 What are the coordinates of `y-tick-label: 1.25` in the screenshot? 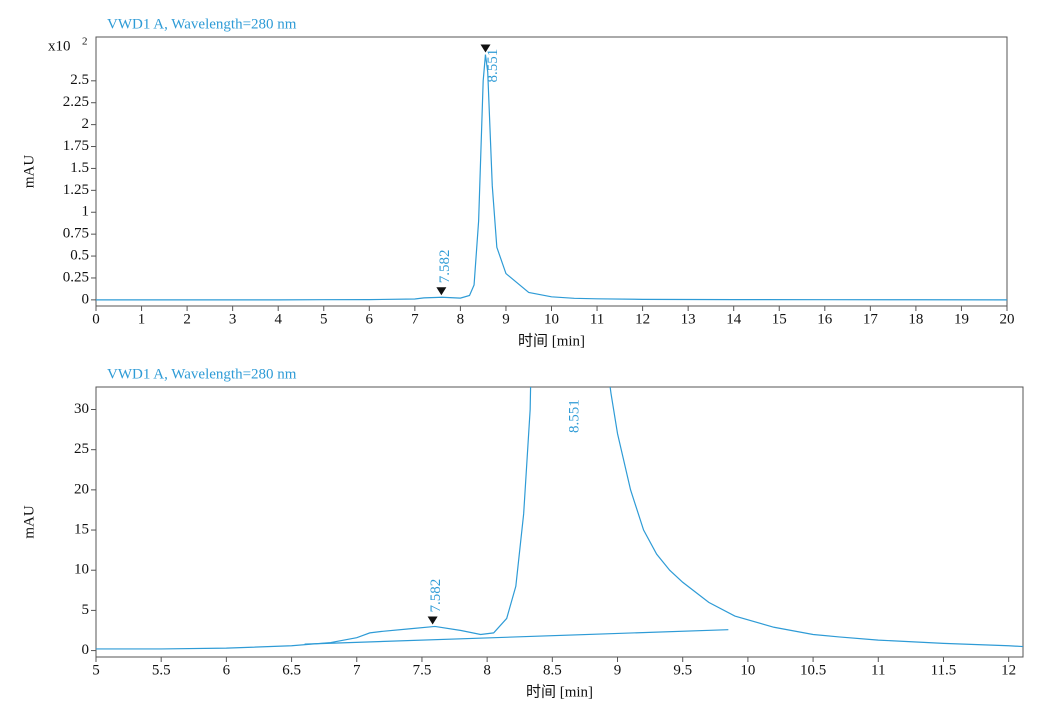 It's located at (76, 190).